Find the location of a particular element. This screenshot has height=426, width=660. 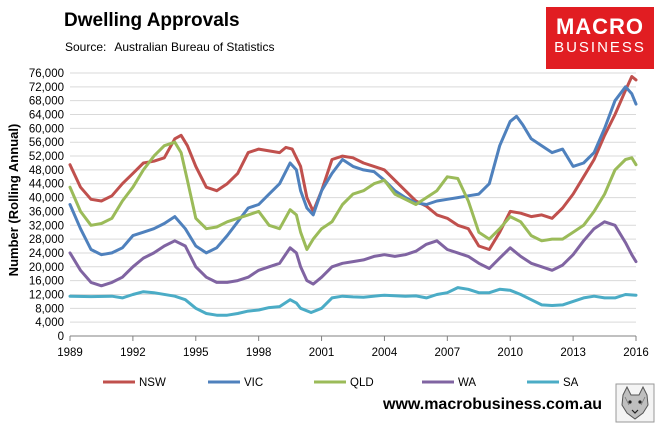

macrobusiness-logo: MACRO BUSINESS is located at coordinates (600, 38).